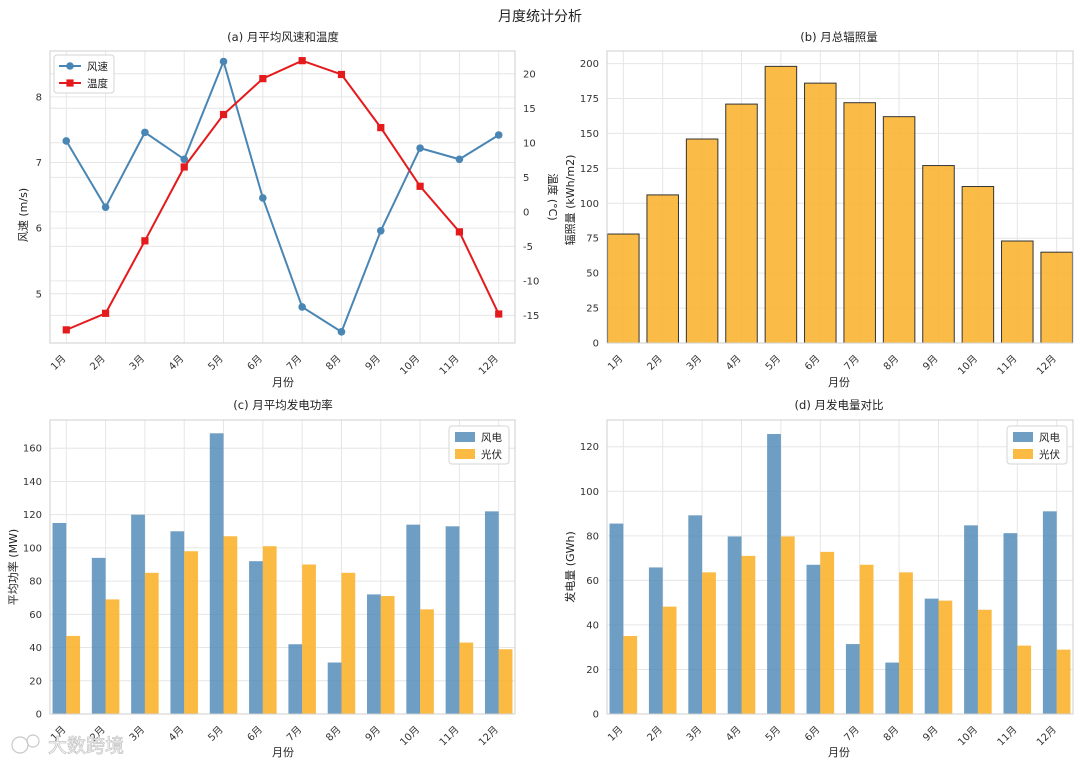  Describe the element at coordinates (694, 734) in the screenshot. I see `panel-d-x-tick-label: 3月` at that location.